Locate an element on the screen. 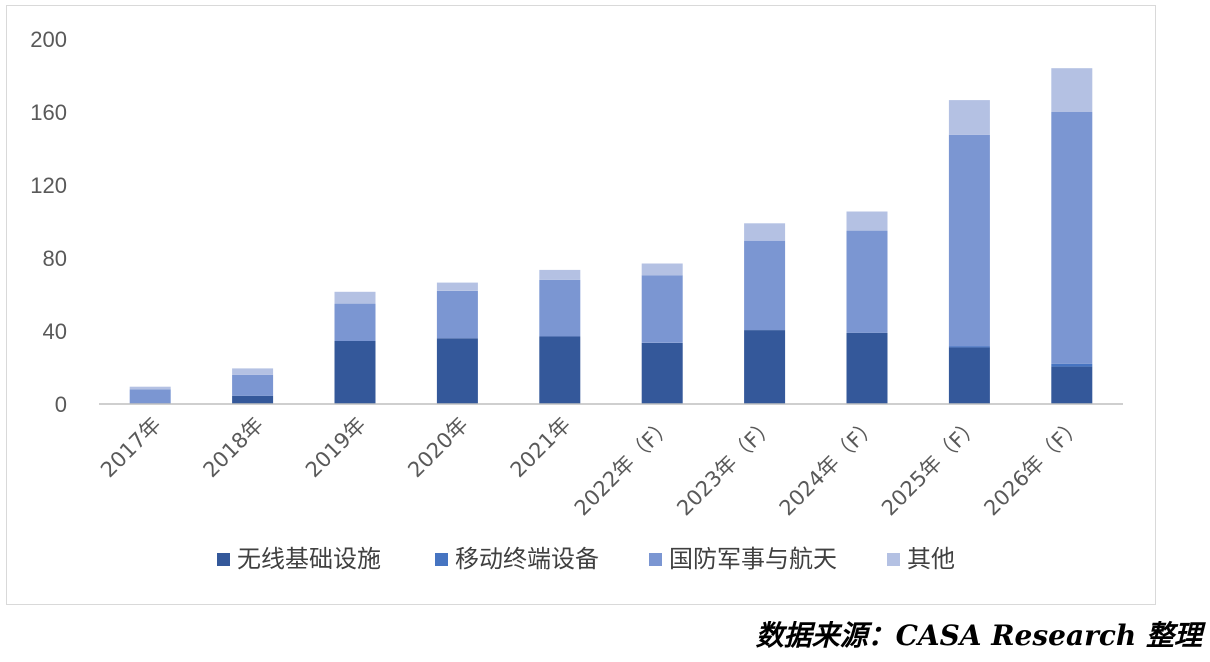  x-tick-label: 2026年（F） is located at coordinates (1033, 467).